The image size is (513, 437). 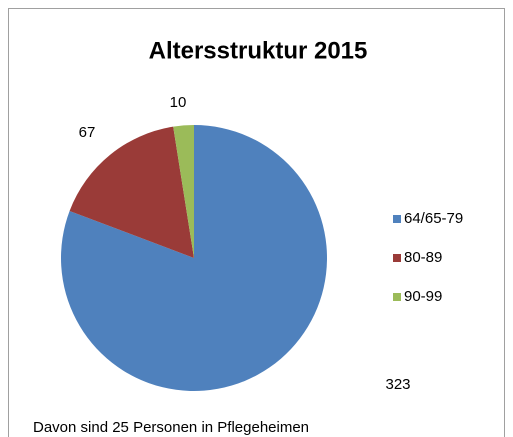 I want to click on legend-label: 80-89, so click(x=423, y=257).